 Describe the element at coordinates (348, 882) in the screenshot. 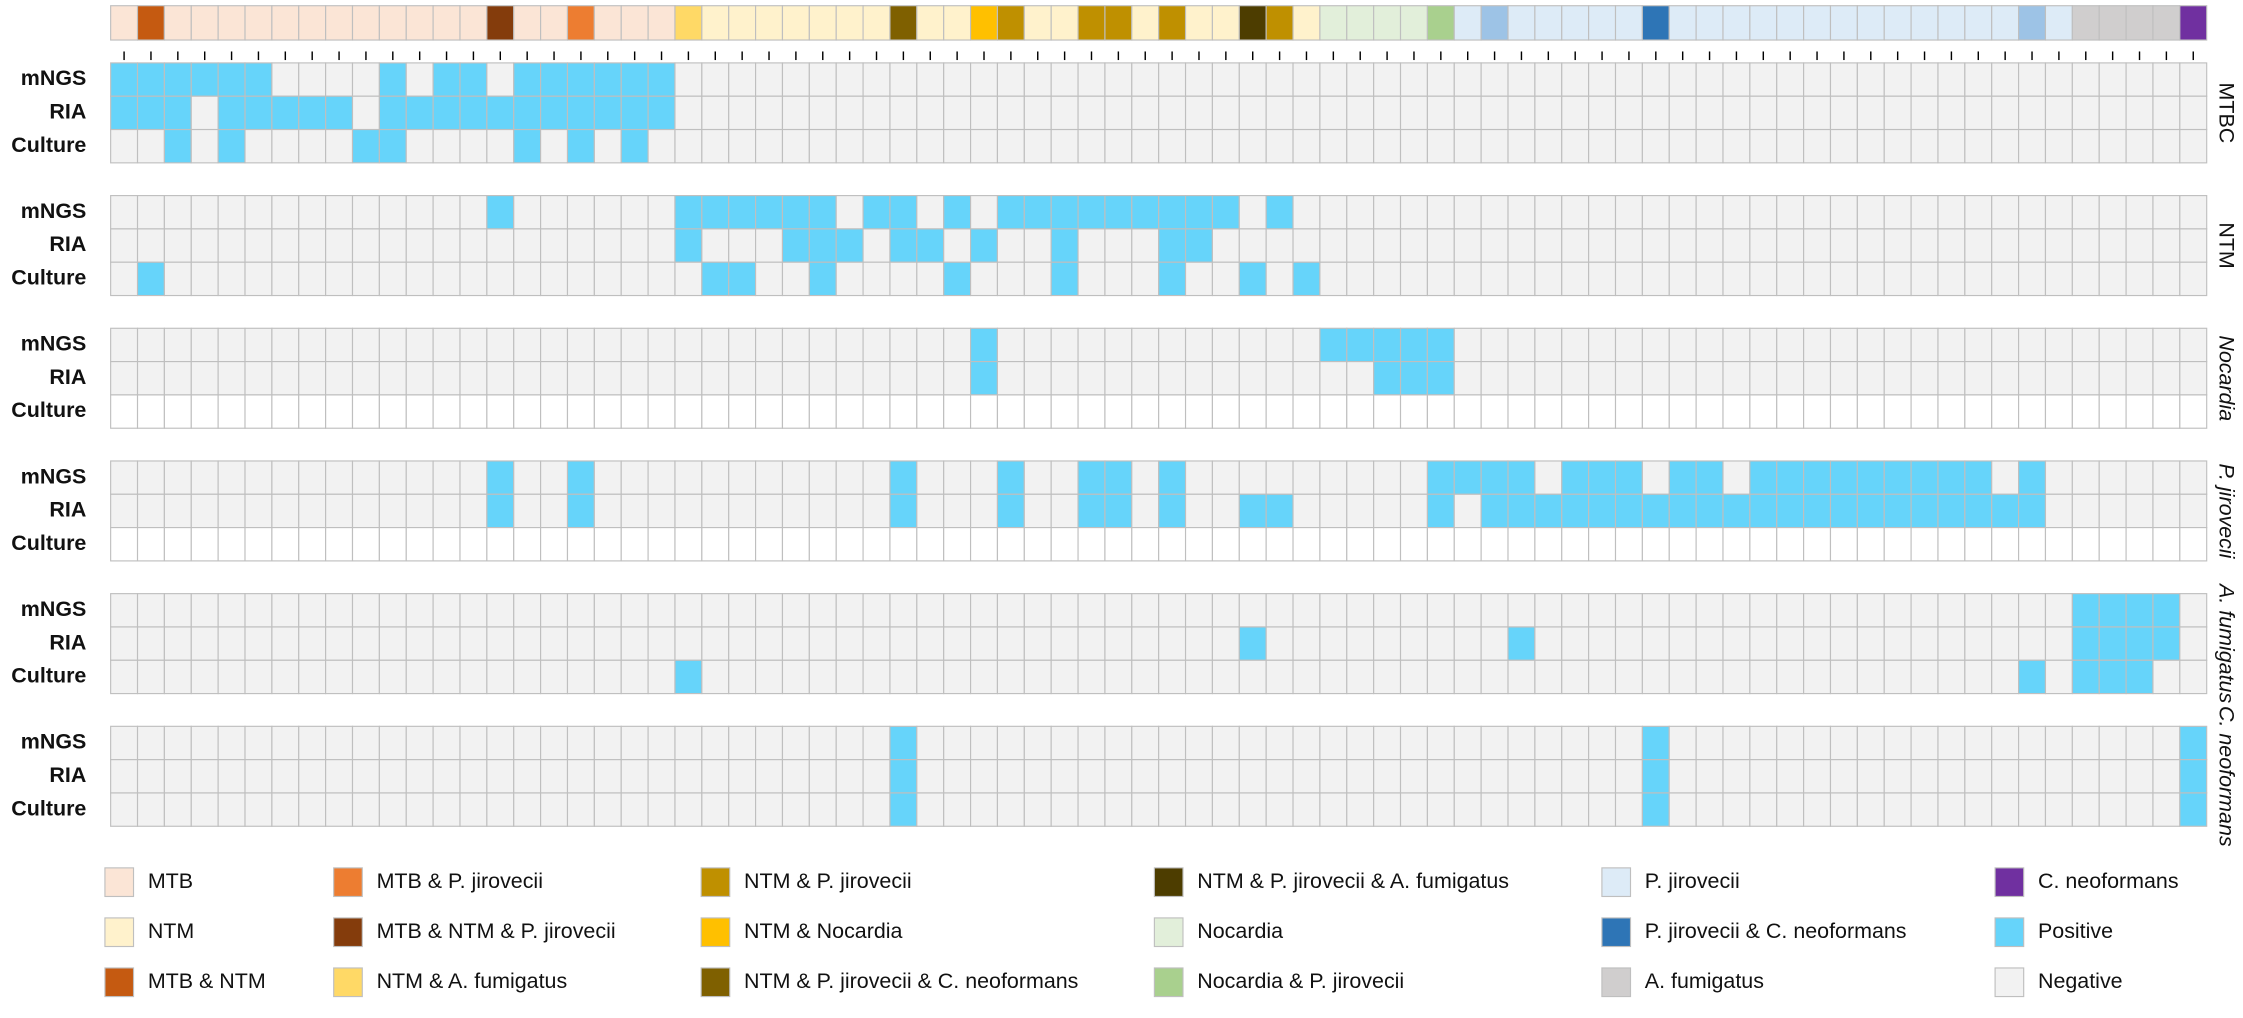

I see `legend-swatch` at that location.